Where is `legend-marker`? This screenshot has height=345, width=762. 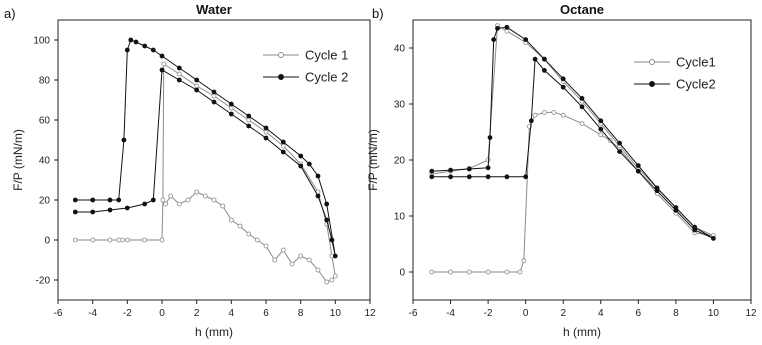
legend-marker is located at coordinates (281, 77).